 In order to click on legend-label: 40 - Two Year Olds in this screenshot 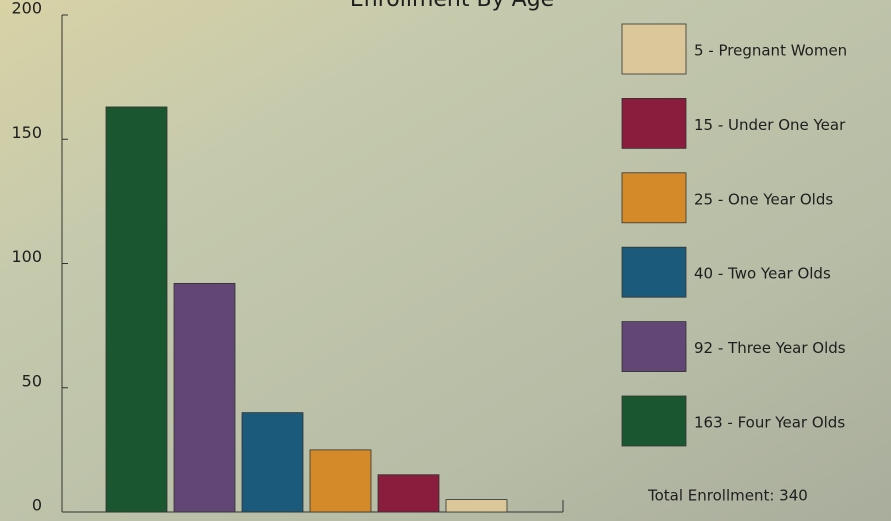, I will do `click(762, 274)`.